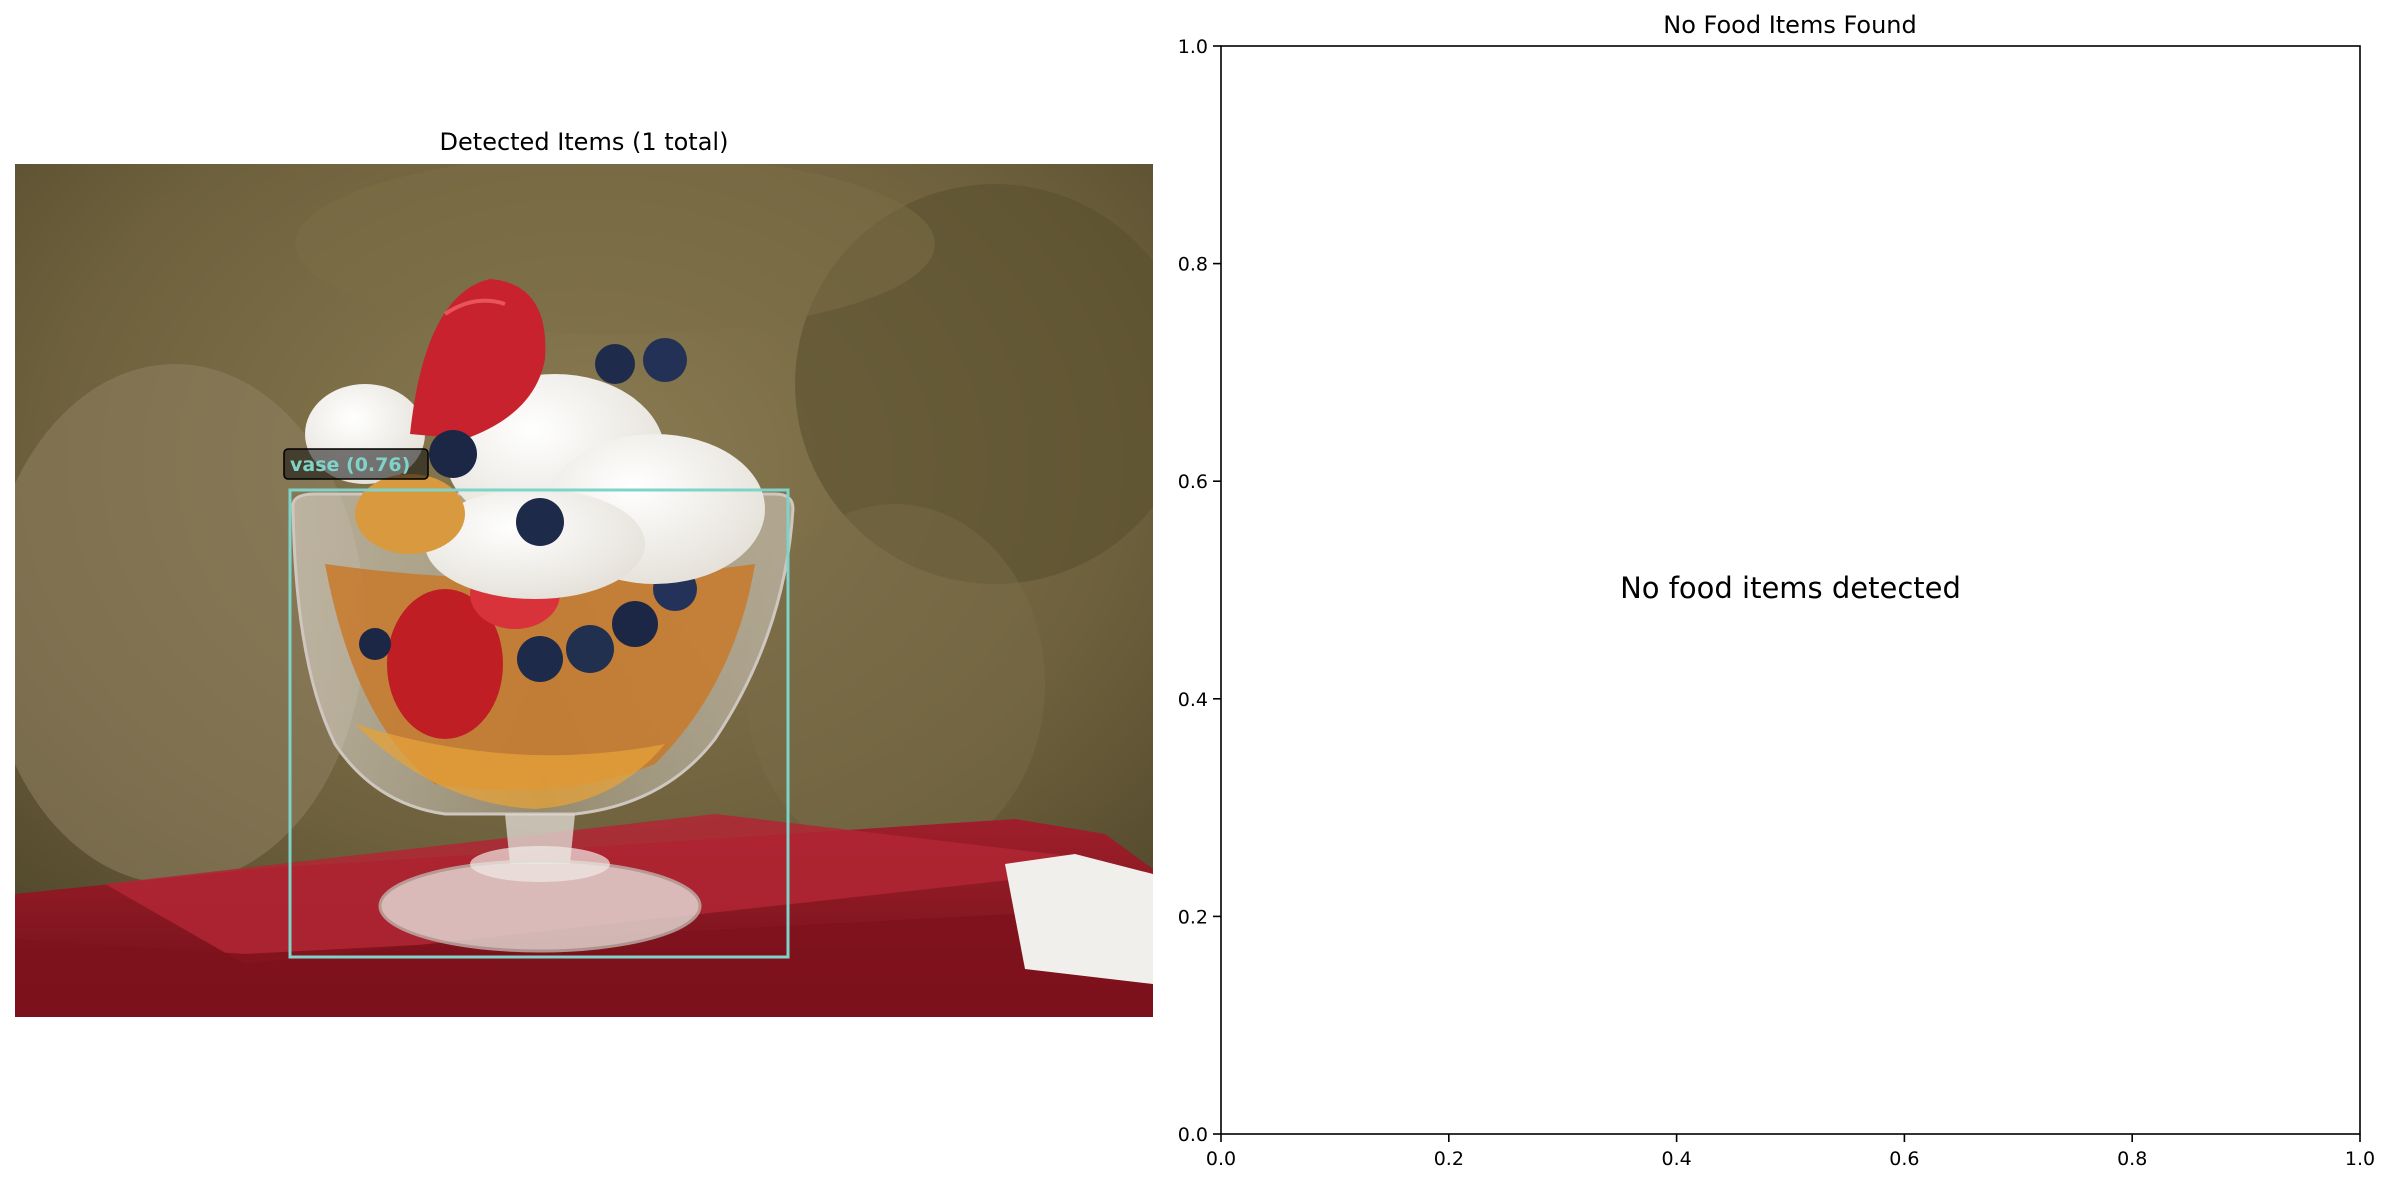 Image resolution: width=2385 pixels, height=1182 pixels. Describe the element at coordinates (539, 723) in the screenshot. I see `detection-bounding-box` at that location.